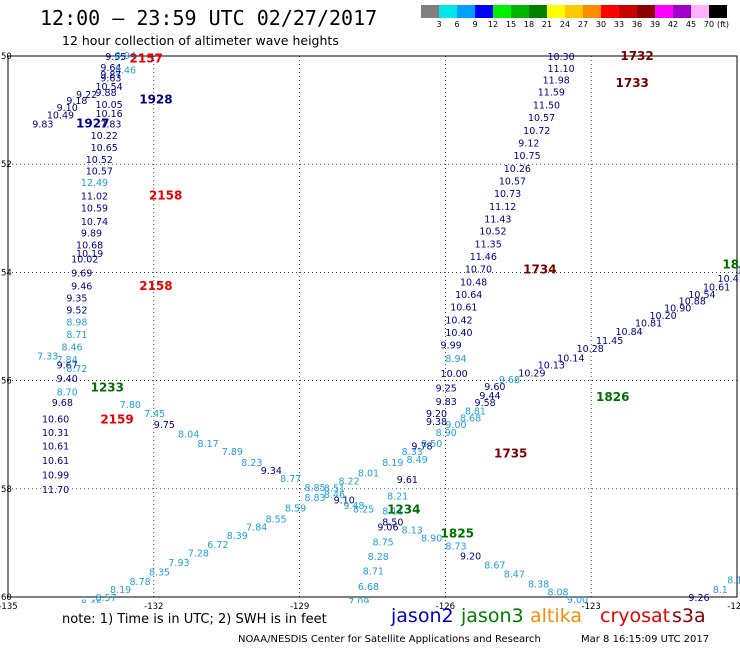 The image size is (740, 650). What do you see at coordinates (251, 463) in the screenshot?
I see `wave-height-value: 8.23` at bounding box center [251, 463].